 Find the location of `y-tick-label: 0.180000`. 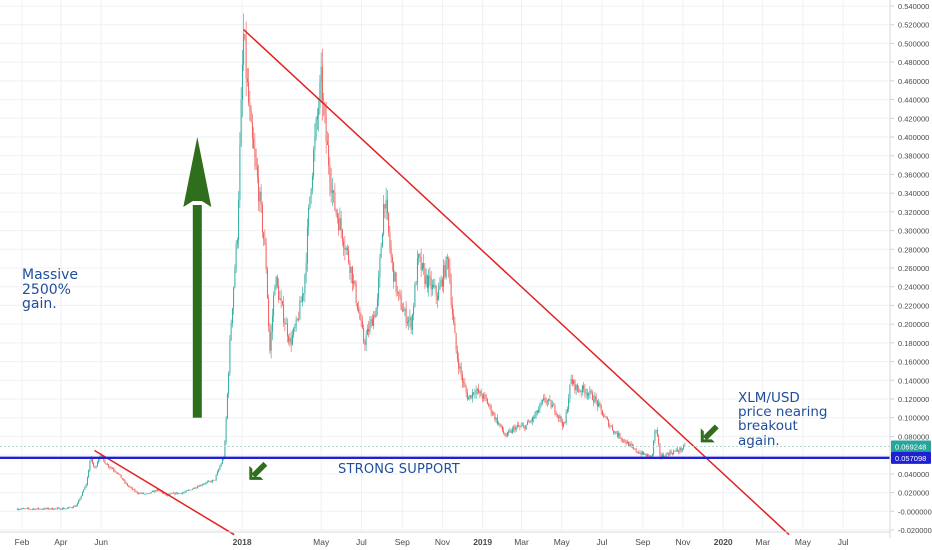

y-tick-label: 0.180000 is located at coordinates (913, 343).